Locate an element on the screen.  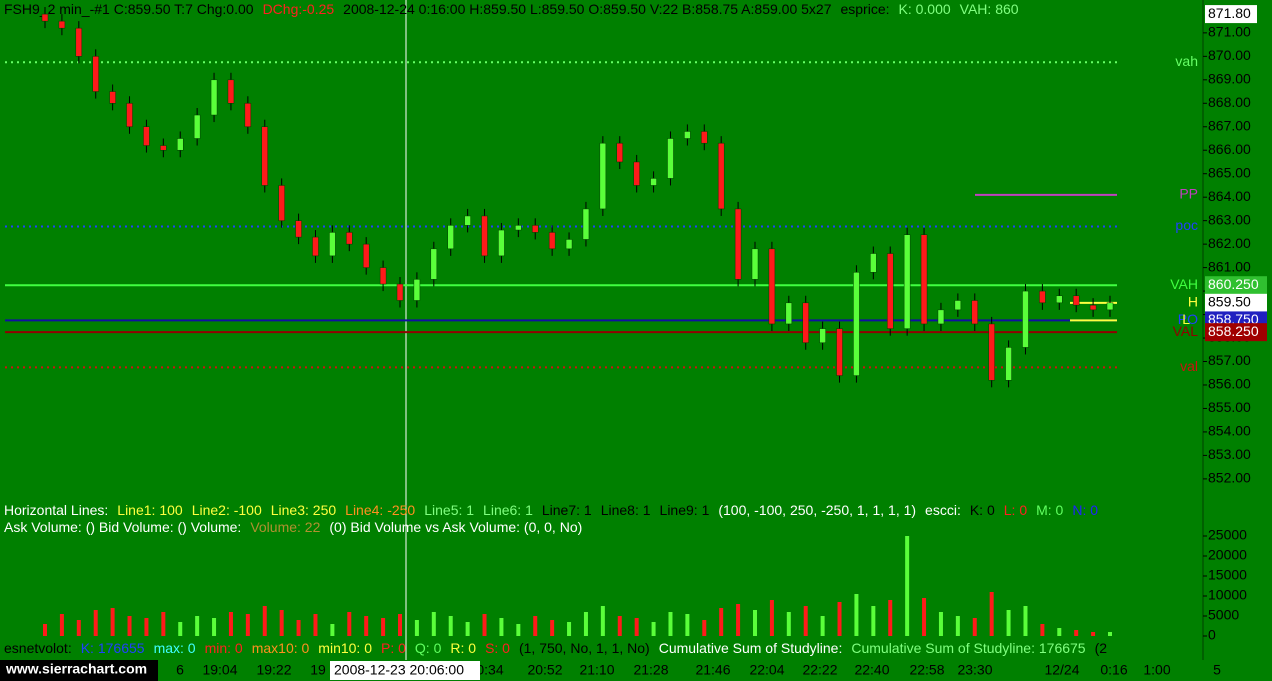
text-segment: max: 0 is located at coordinates (175, 648).